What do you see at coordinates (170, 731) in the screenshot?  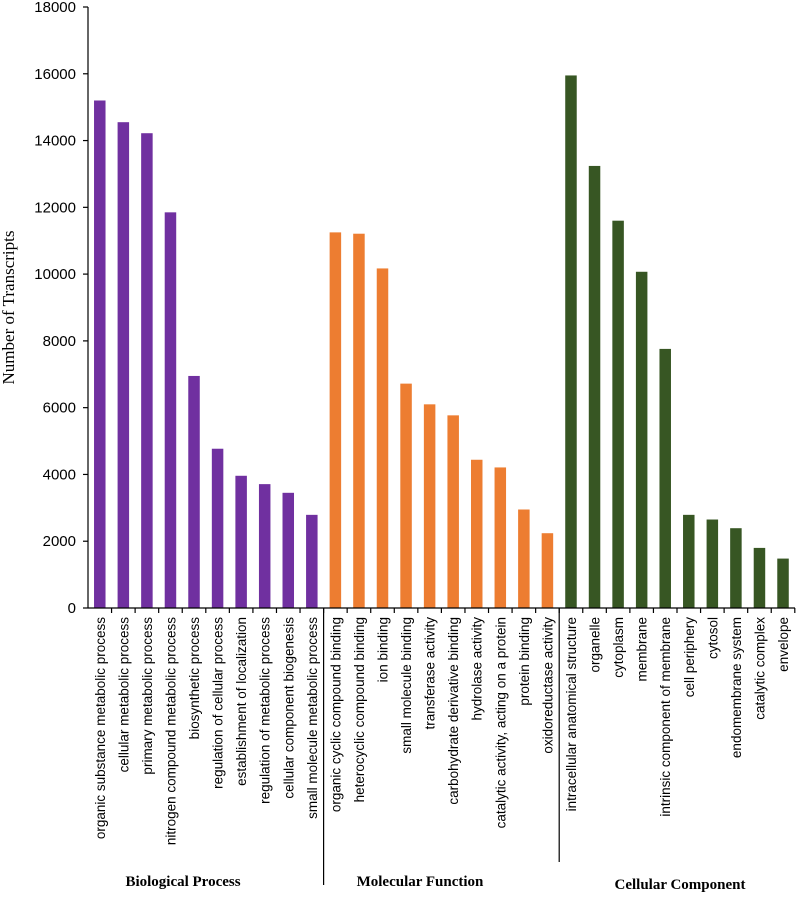 I see `category-label: nitrogen compound metabolic process` at bounding box center [170, 731].